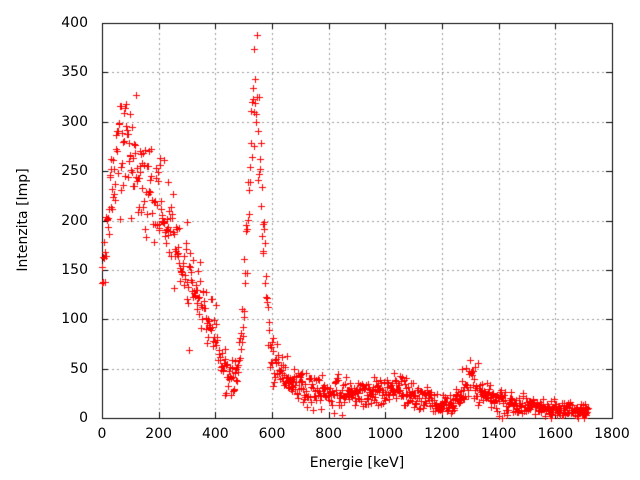  Describe the element at coordinates (74, 72) in the screenshot. I see `y-tick-label: 350` at that location.